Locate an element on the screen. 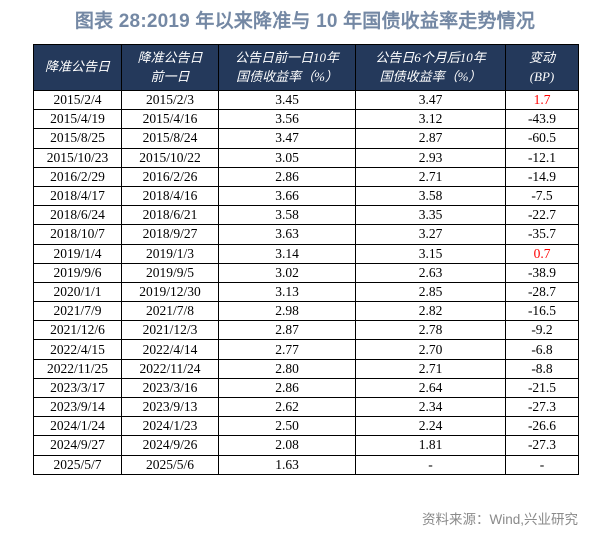 The height and width of the screenshot is (534, 610). cell-yield-6m-later: 2.93 is located at coordinates (430, 157).